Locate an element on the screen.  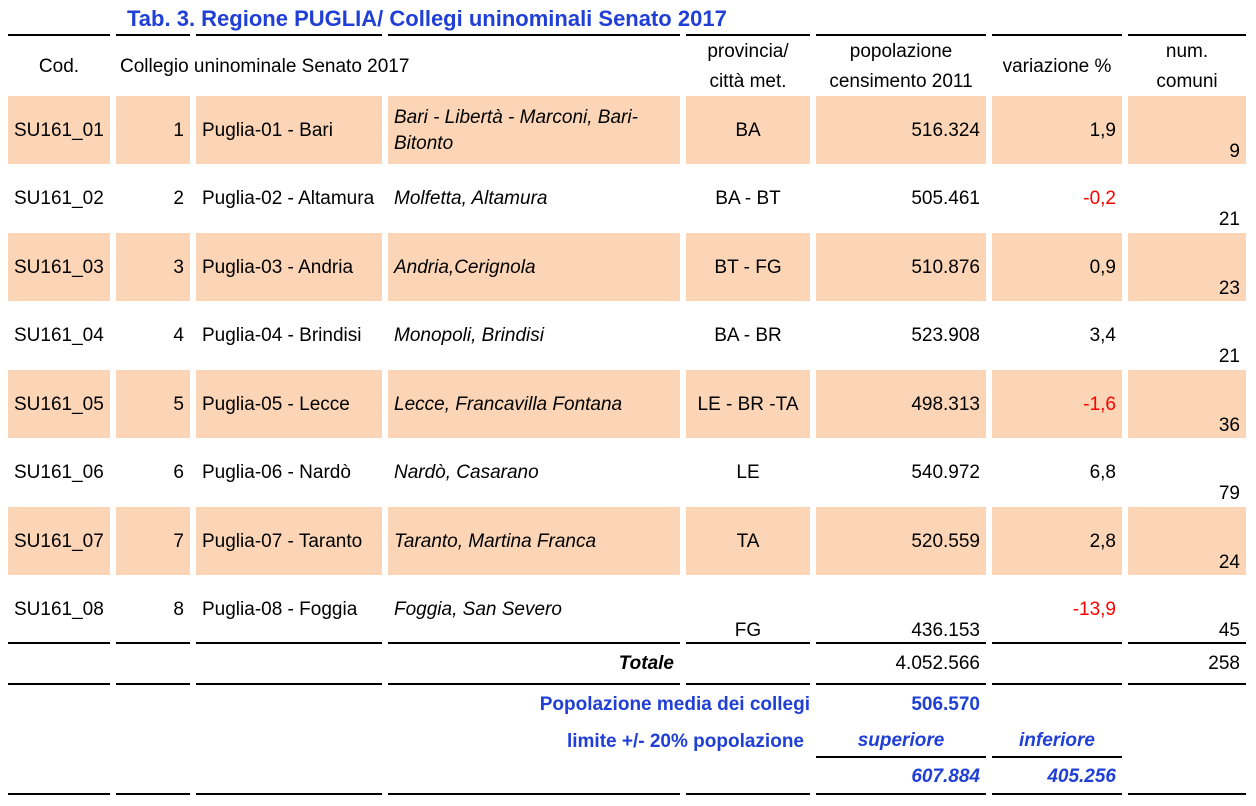
cell-variazione: -0,2 is located at coordinates (1099, 198).